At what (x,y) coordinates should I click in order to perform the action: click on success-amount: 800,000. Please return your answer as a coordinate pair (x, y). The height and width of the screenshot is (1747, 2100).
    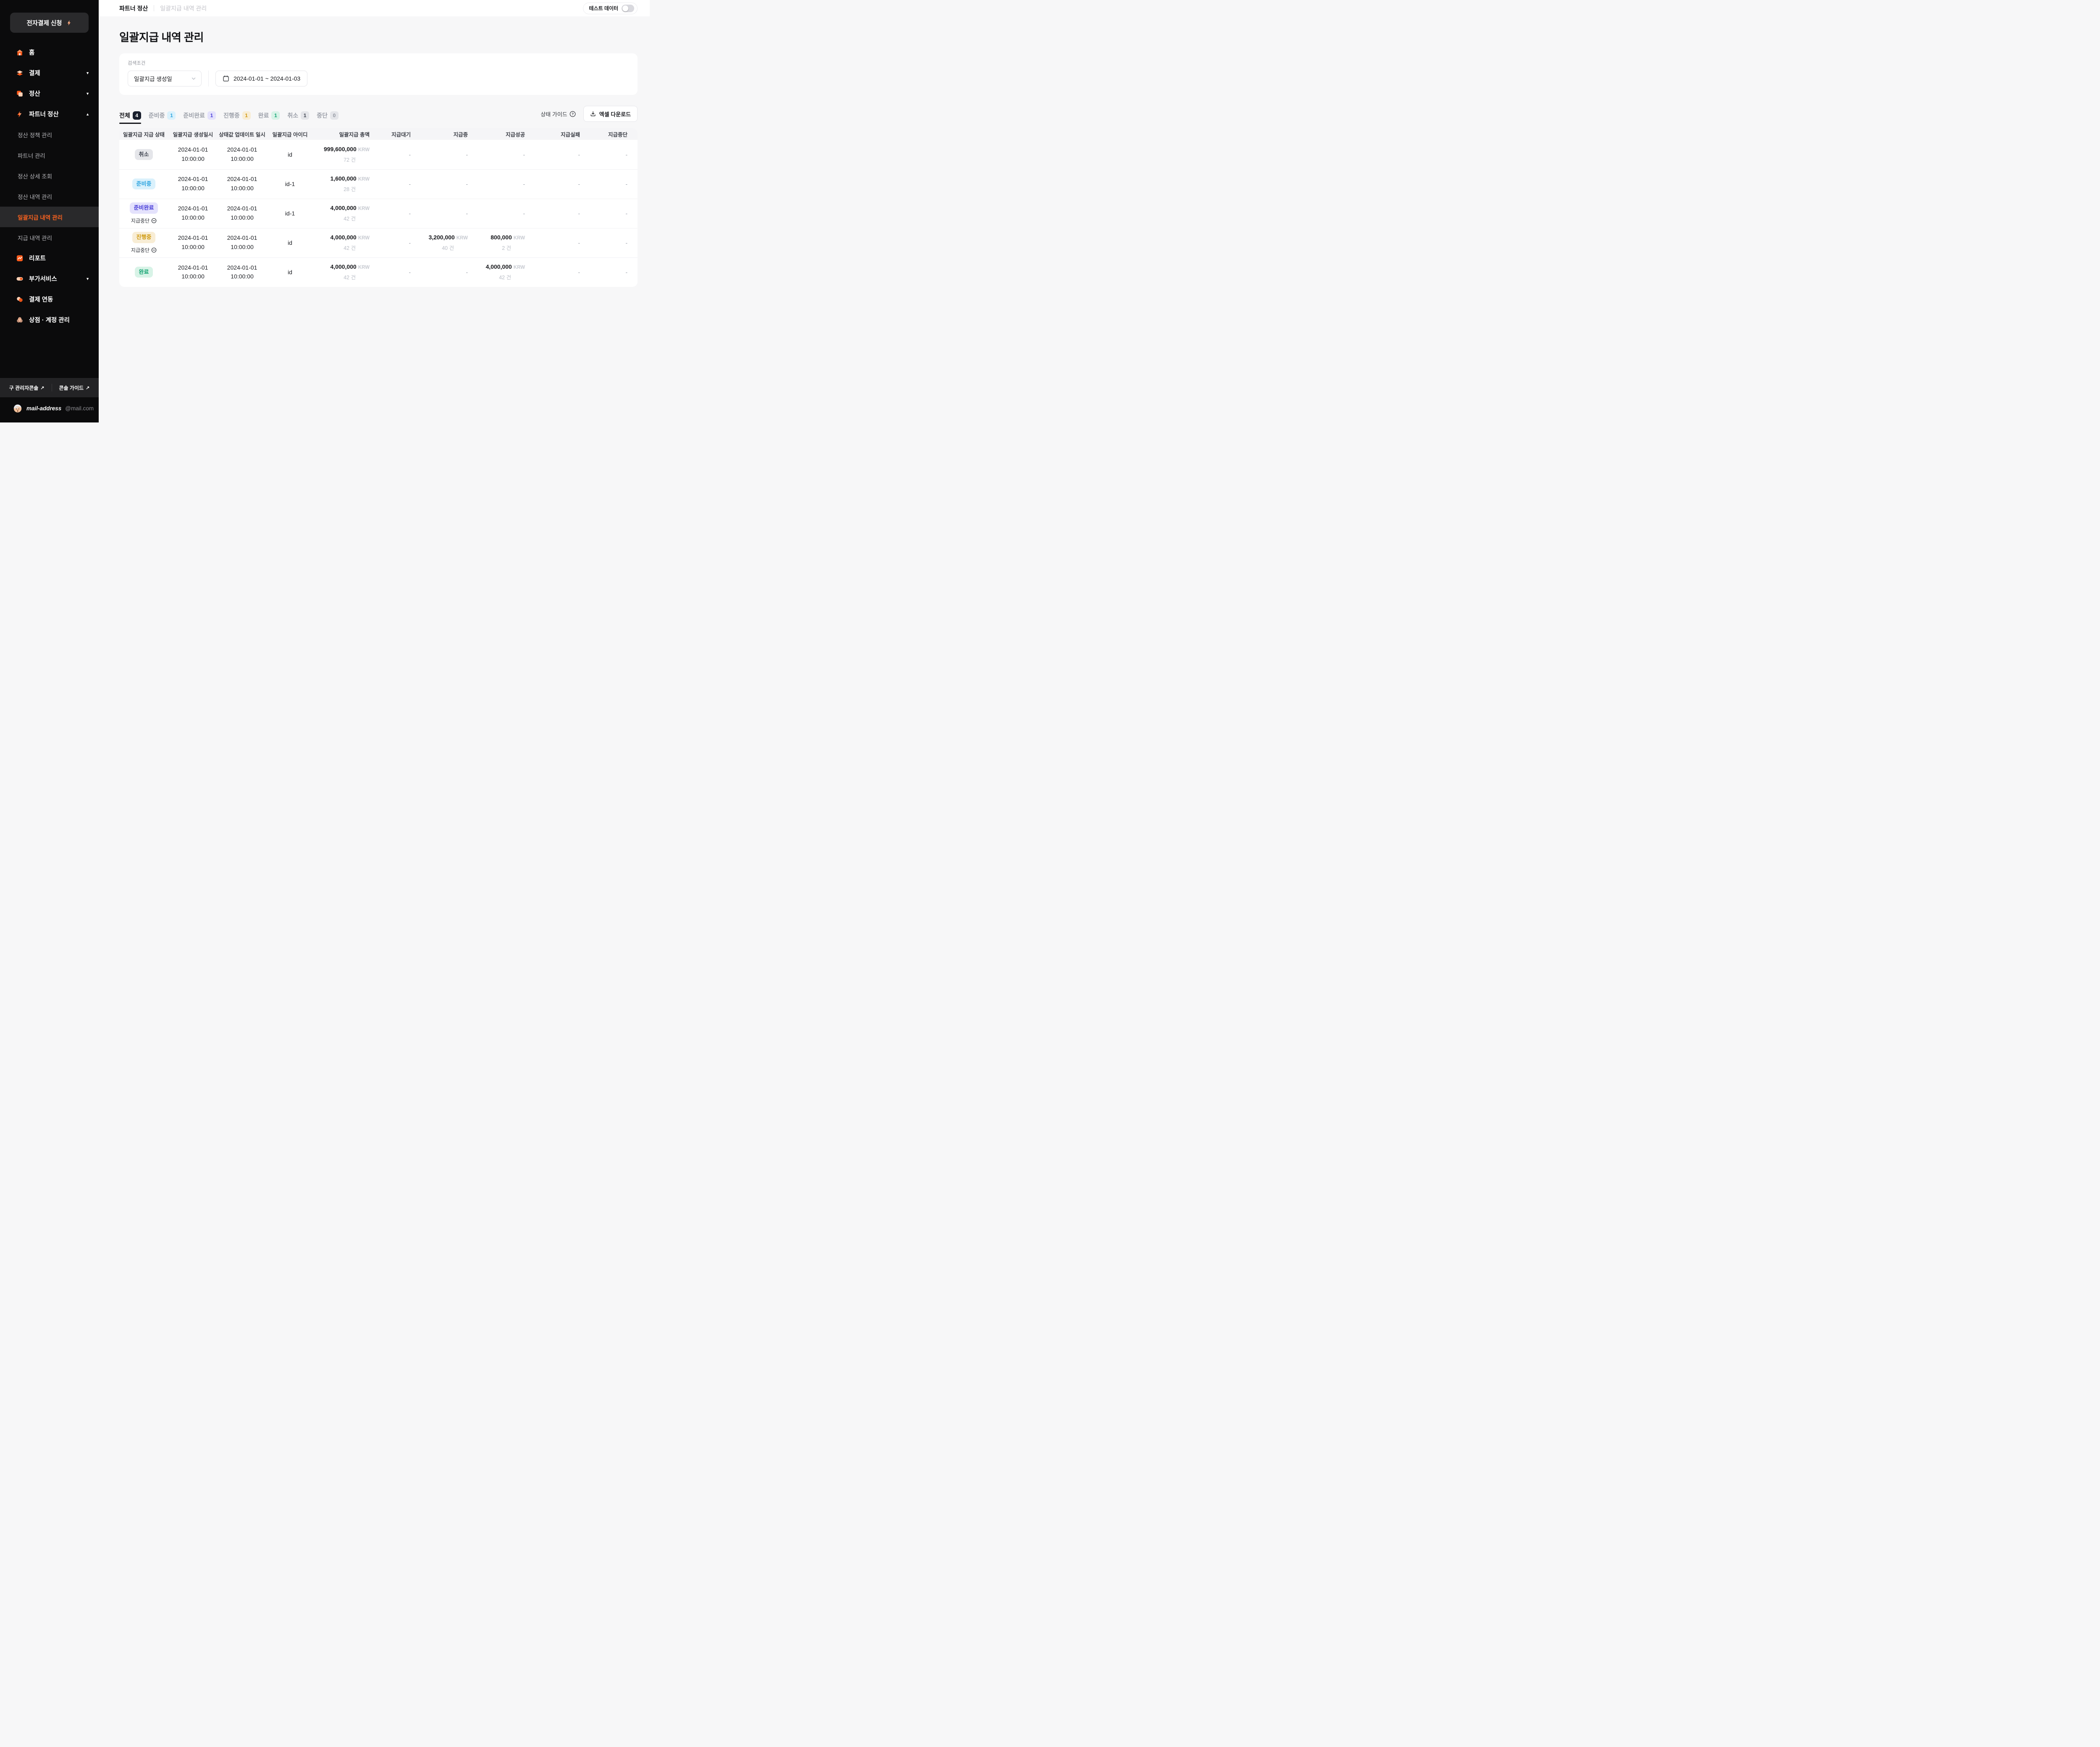
    Looking at the image, I should click on (501, 237).